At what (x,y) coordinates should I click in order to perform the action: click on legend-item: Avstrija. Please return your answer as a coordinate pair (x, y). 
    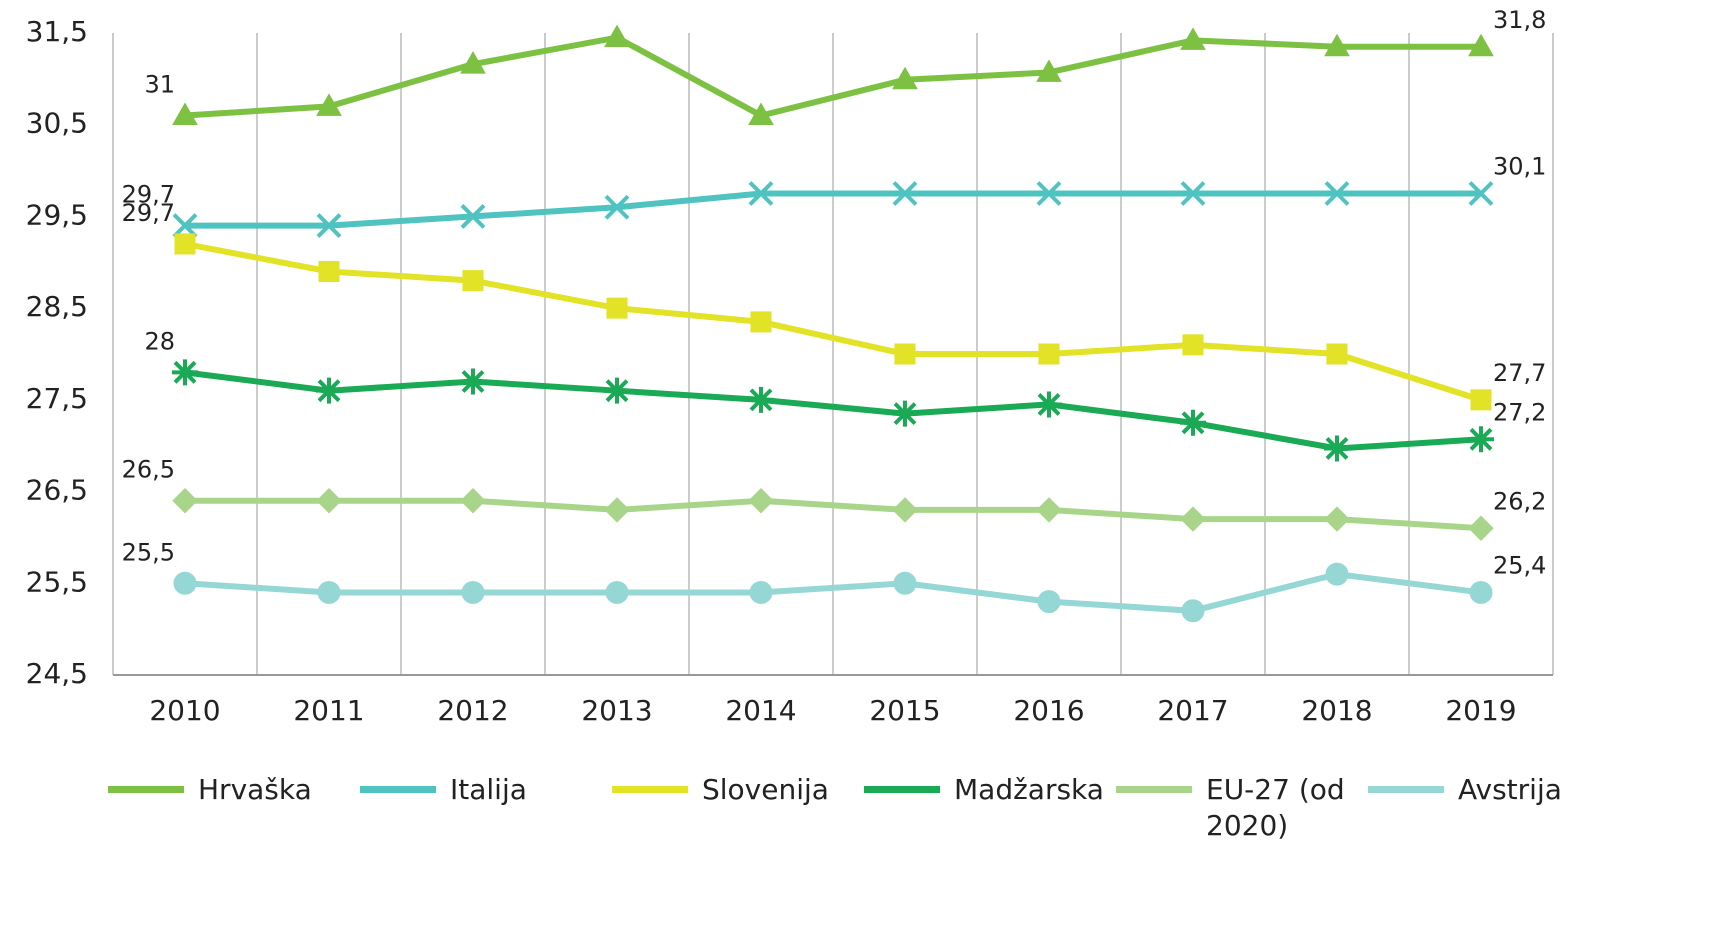
    Looking at the image, I should click on (1493, 790).